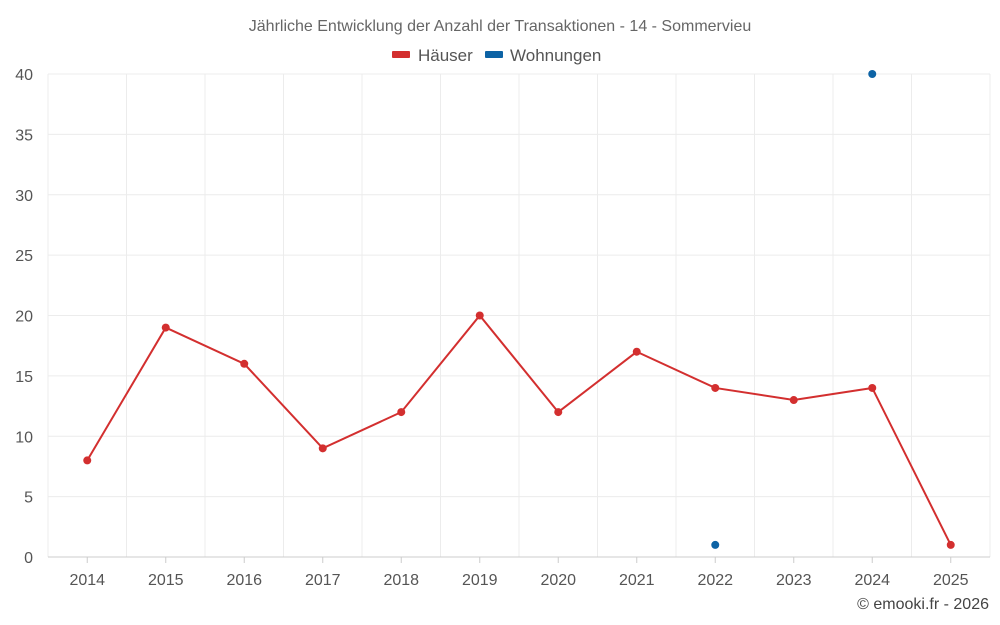 This screenshot has width=1000, height=625. What do you see at coordinates (24, 196) in the screenshot?
I see `y-tick-label: 30` at bounding box center [24, 196].